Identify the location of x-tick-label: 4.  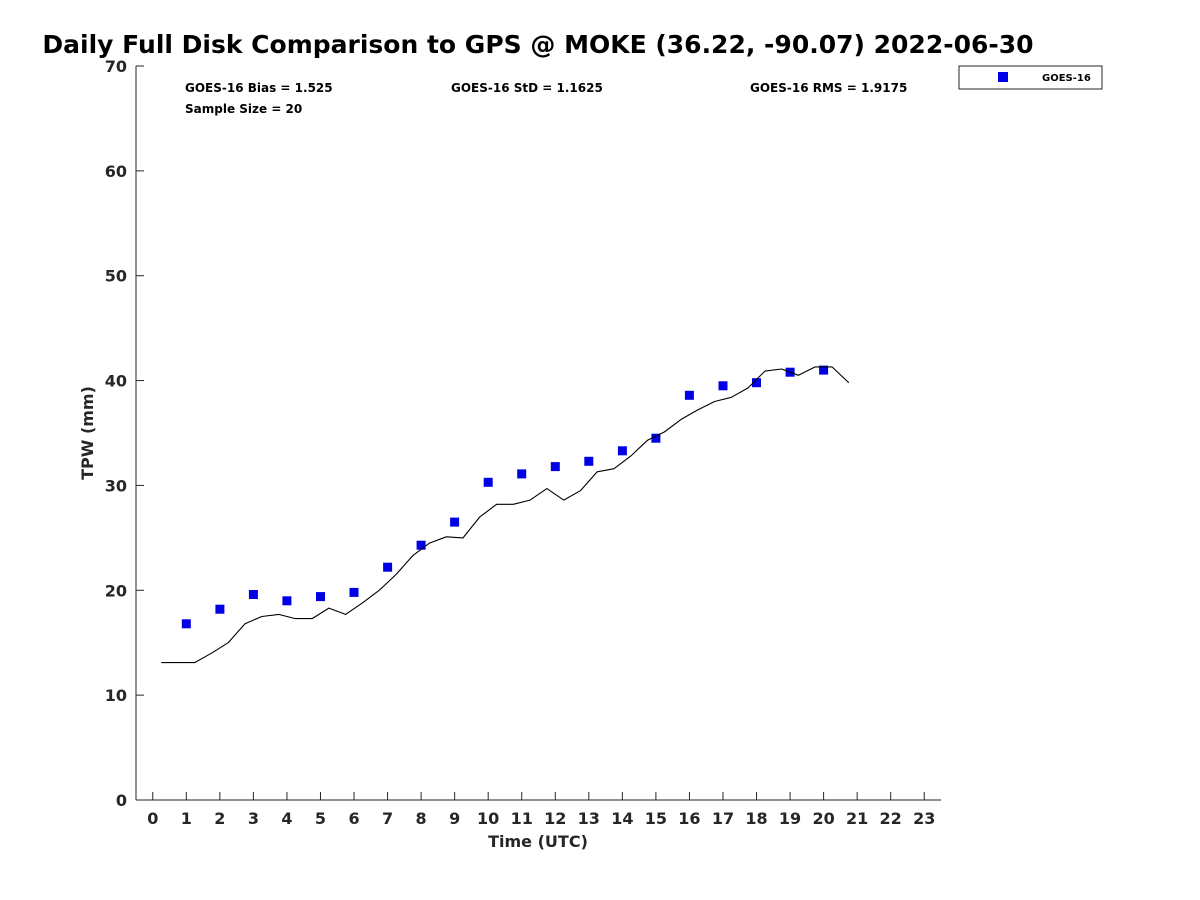
(286, 818).